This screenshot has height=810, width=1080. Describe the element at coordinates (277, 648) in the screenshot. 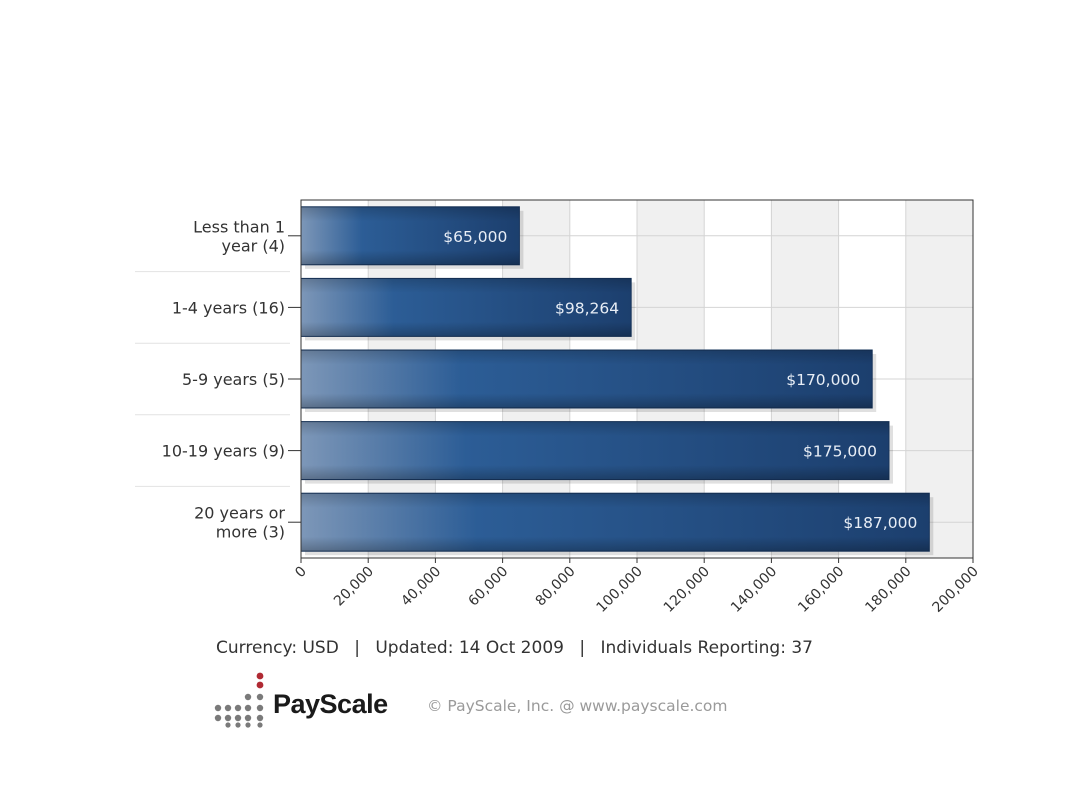

I see `currency-label: Currency: USD` at that location.